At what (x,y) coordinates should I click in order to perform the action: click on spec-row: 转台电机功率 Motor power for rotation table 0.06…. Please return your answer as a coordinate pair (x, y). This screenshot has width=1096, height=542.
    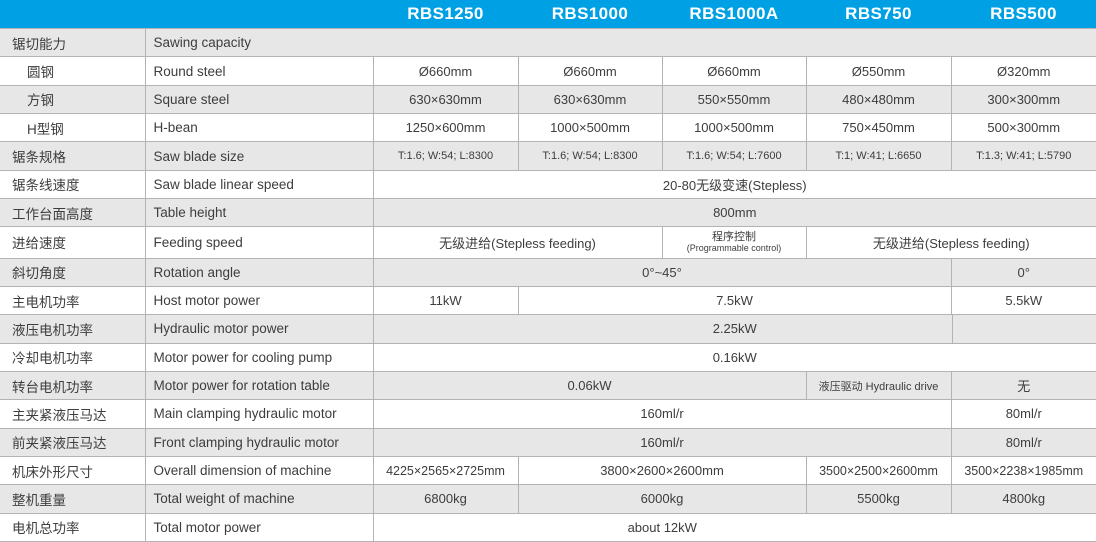
    Looking at the image, I should click on (548, 385).